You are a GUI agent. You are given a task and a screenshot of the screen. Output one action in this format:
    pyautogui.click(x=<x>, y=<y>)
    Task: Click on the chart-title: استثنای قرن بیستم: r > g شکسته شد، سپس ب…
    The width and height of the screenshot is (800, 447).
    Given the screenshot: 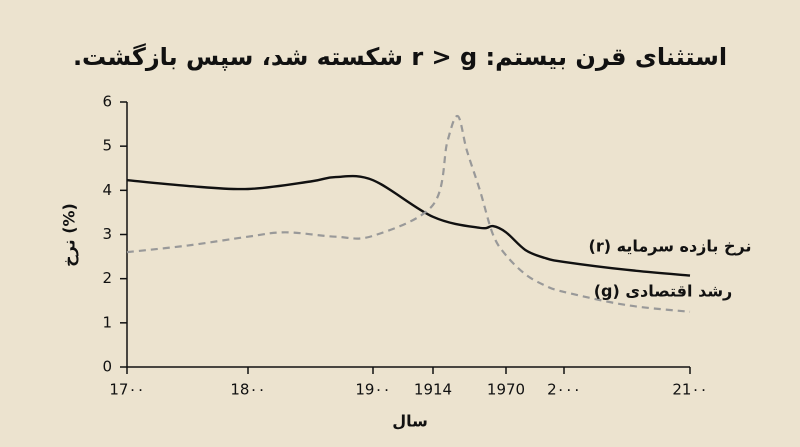 What is the action you would take?
    pyautogui.click(x=400, y=57)
    